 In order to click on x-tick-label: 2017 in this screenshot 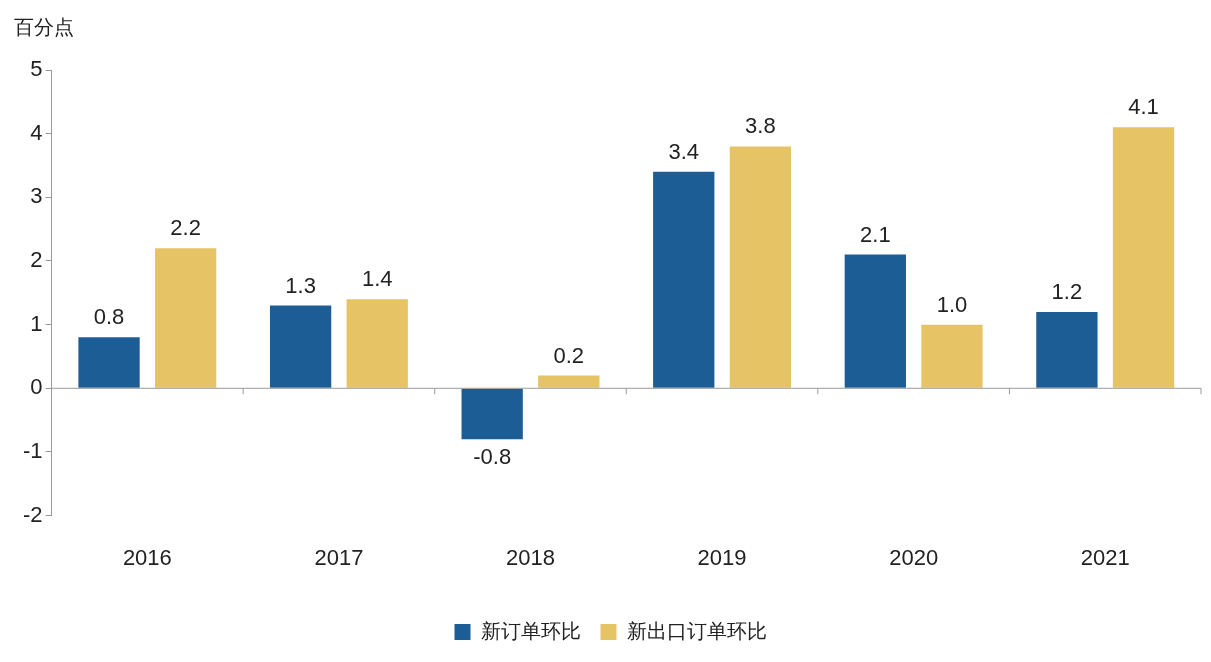, I will do `click(339, 557)`.